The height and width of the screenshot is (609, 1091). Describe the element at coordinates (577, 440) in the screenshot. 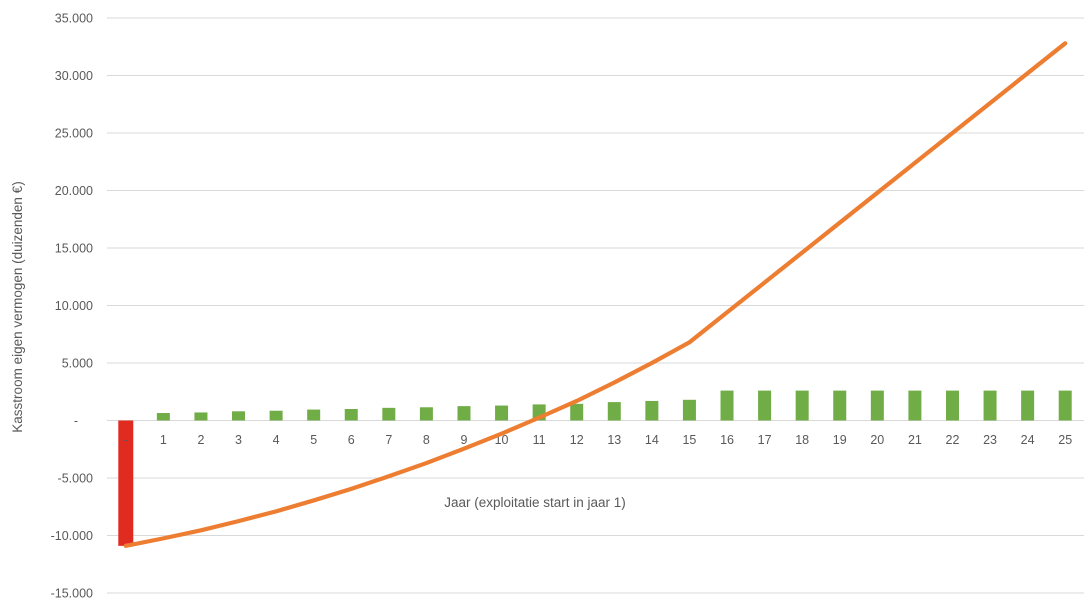

I see `x-category-label: 12` at that location.